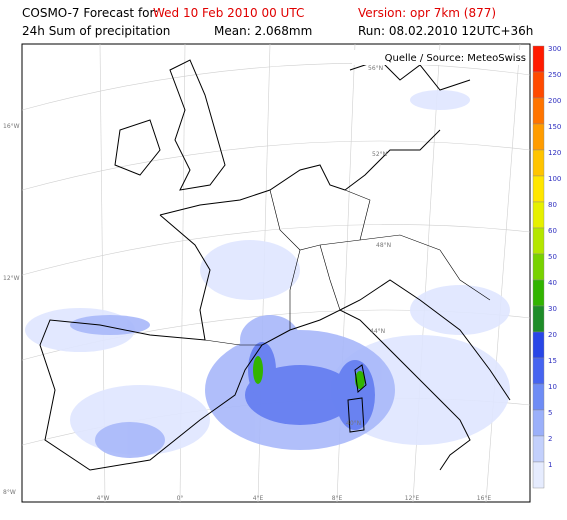 Image resolution: width=567 pixels, height=520 pixels. What do you see at coordinates (446, 31) in the screenshot?
I see `run: Run: 08.02.2010 12UTC+36h` at bounding box center [446, 31].